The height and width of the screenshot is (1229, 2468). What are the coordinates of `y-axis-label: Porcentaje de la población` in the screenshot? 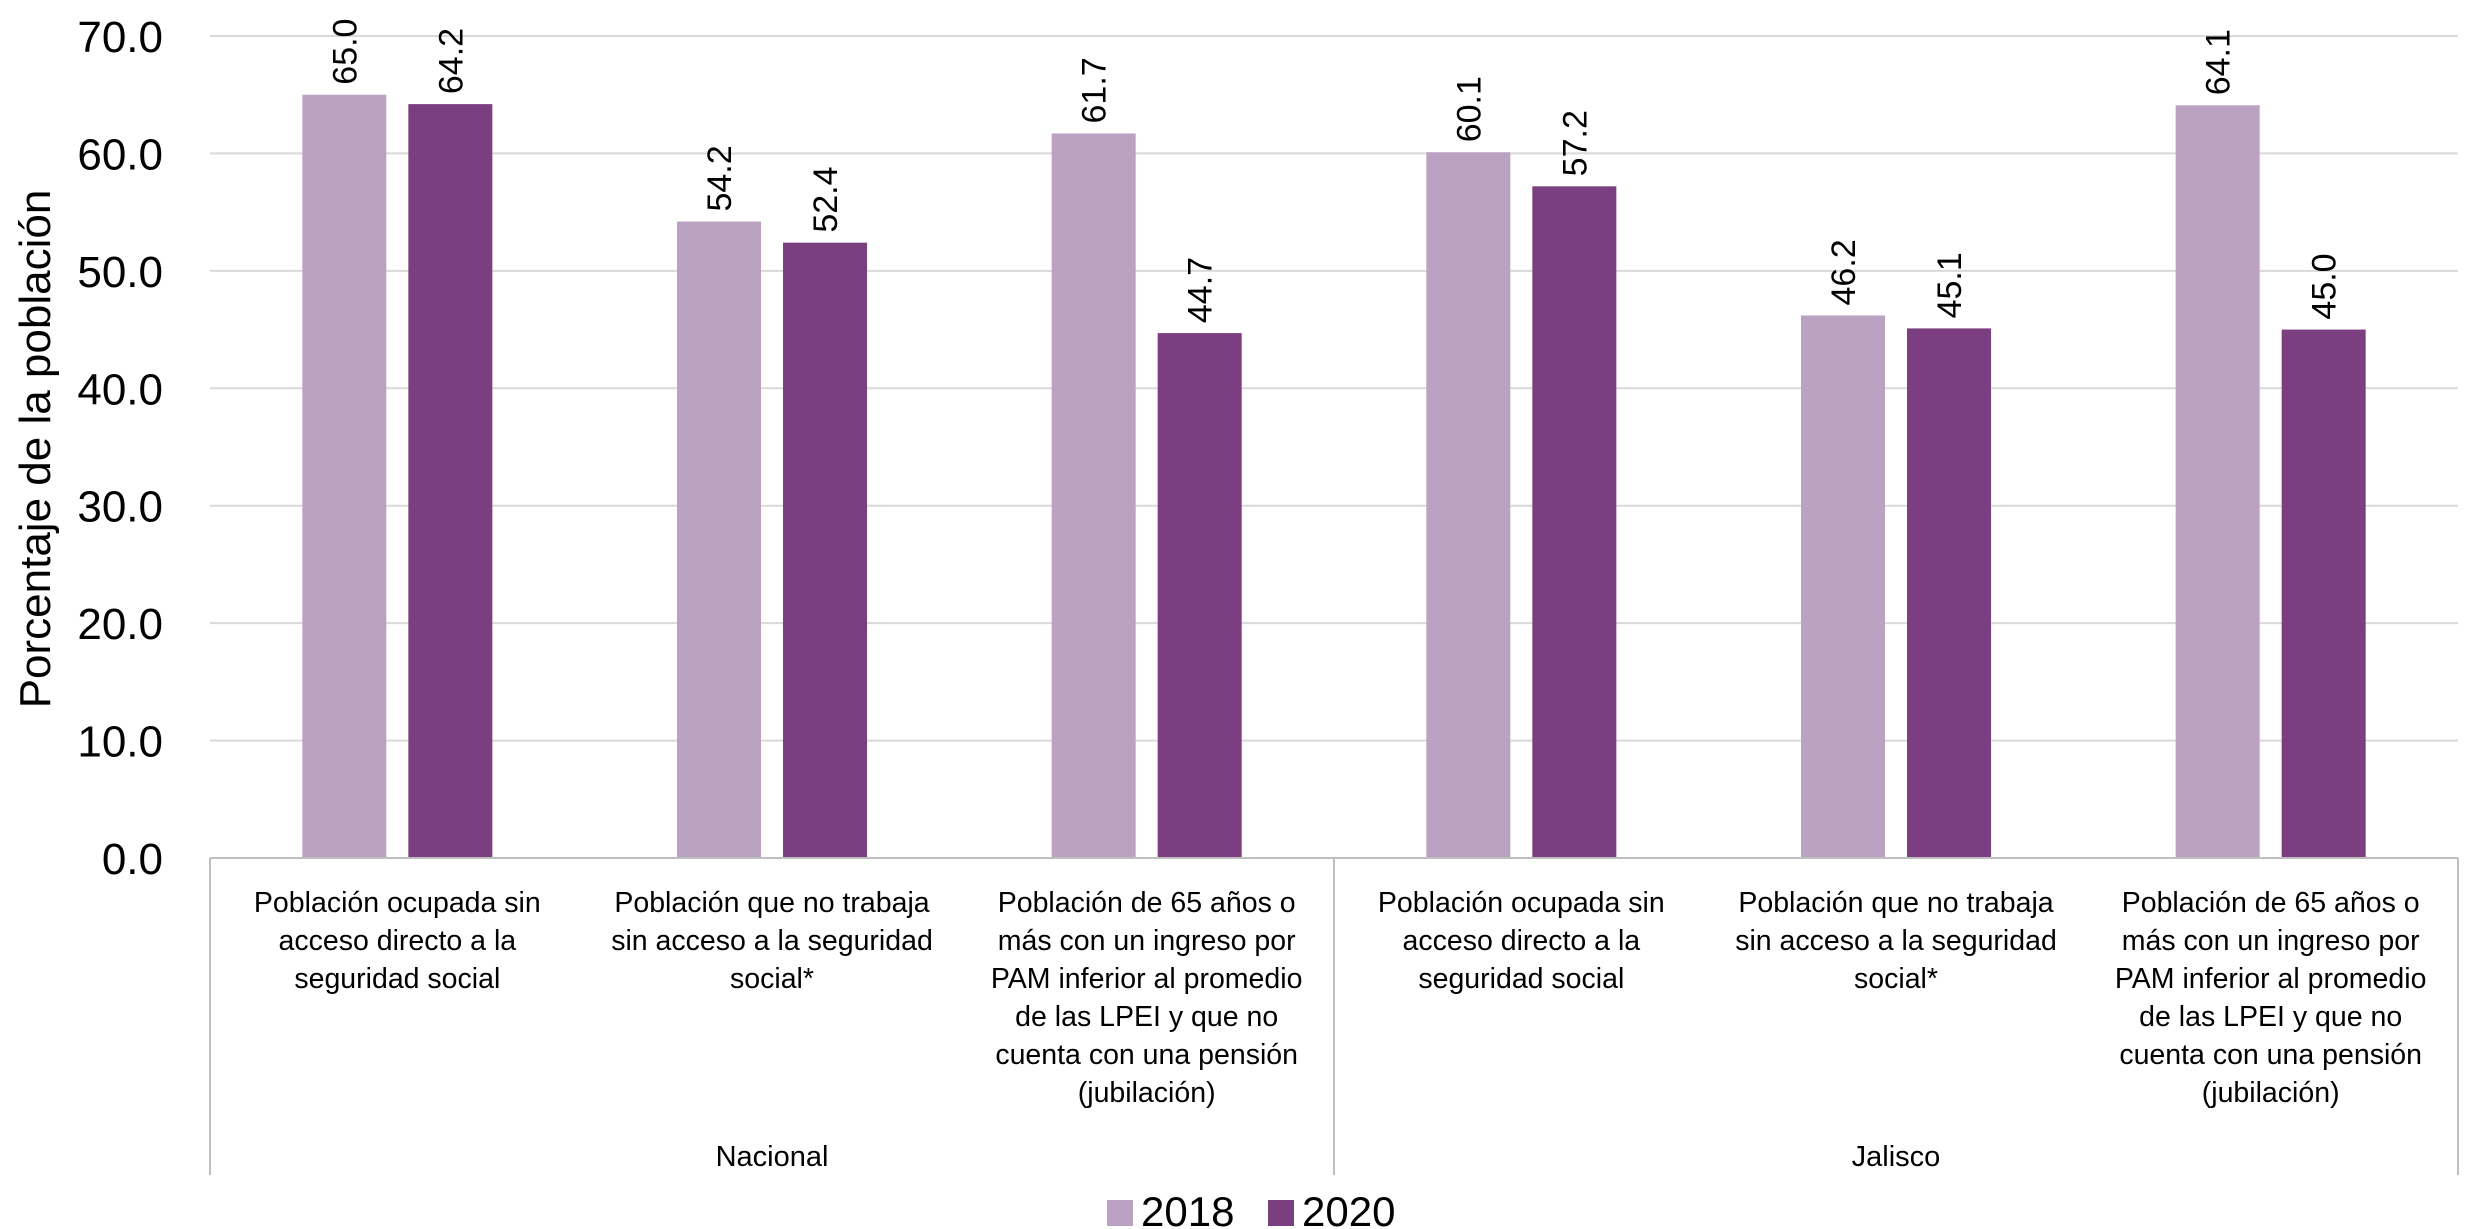 It's located at (35, 449).